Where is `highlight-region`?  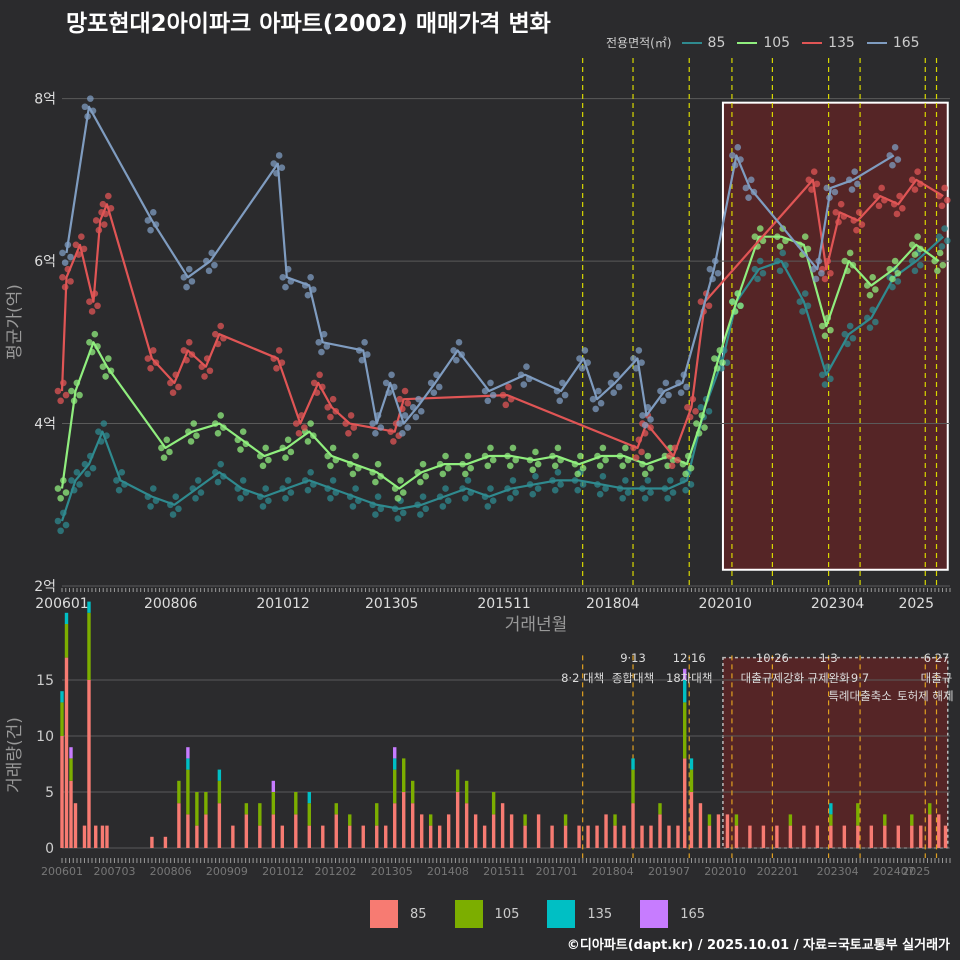
highlight-region is located at coordinates (835, 336).